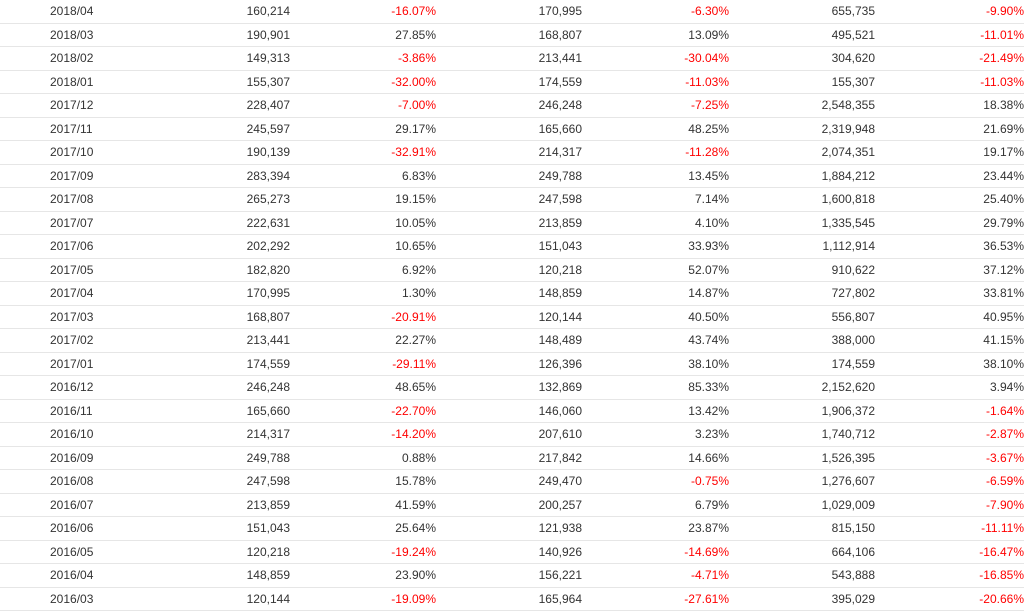 The width and height of the screenshot is (1024, 611). I want to click on change-a-cell: -29.11%, so click(363, 364).